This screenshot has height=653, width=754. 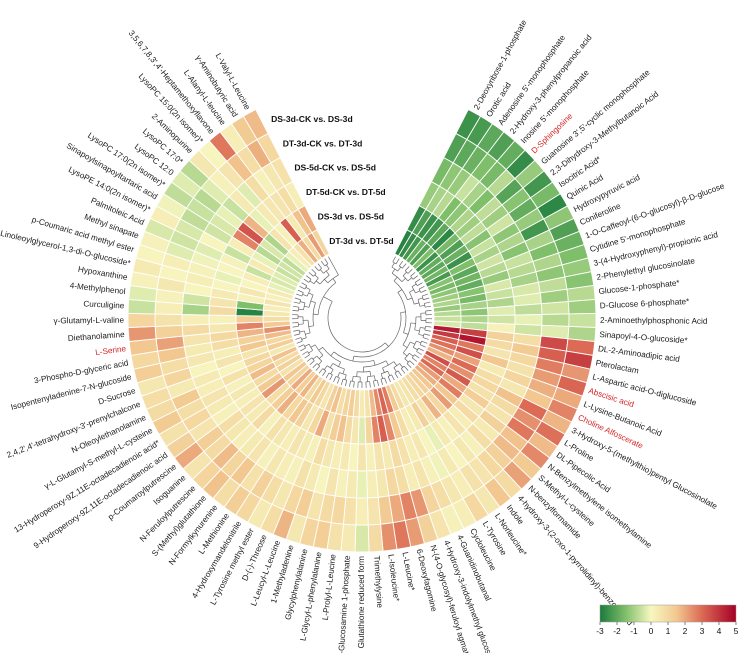 What do you see at coordinates (172, 82) in the screenshot?
I see `metabolite-label: 3,5,6,7,8,3',4'-Heptamethoxyflavone` at bounding box center [172, 82].